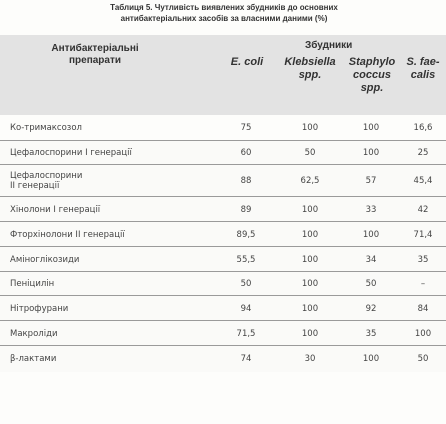 This screenshot has width=446, height=424. I want to click on row-value-staphylococcus: 57, so click(371, 181).